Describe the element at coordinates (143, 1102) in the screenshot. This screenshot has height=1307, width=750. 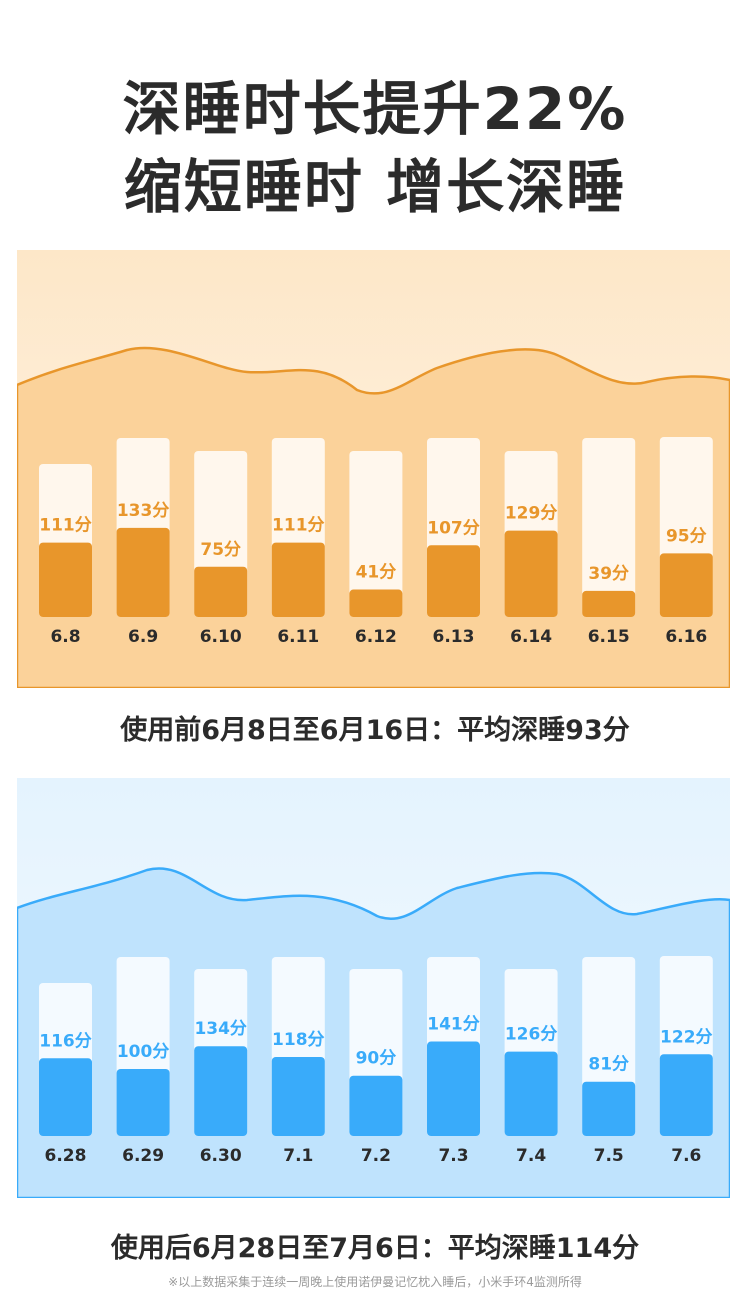
I see `bar-6.29` at that location.